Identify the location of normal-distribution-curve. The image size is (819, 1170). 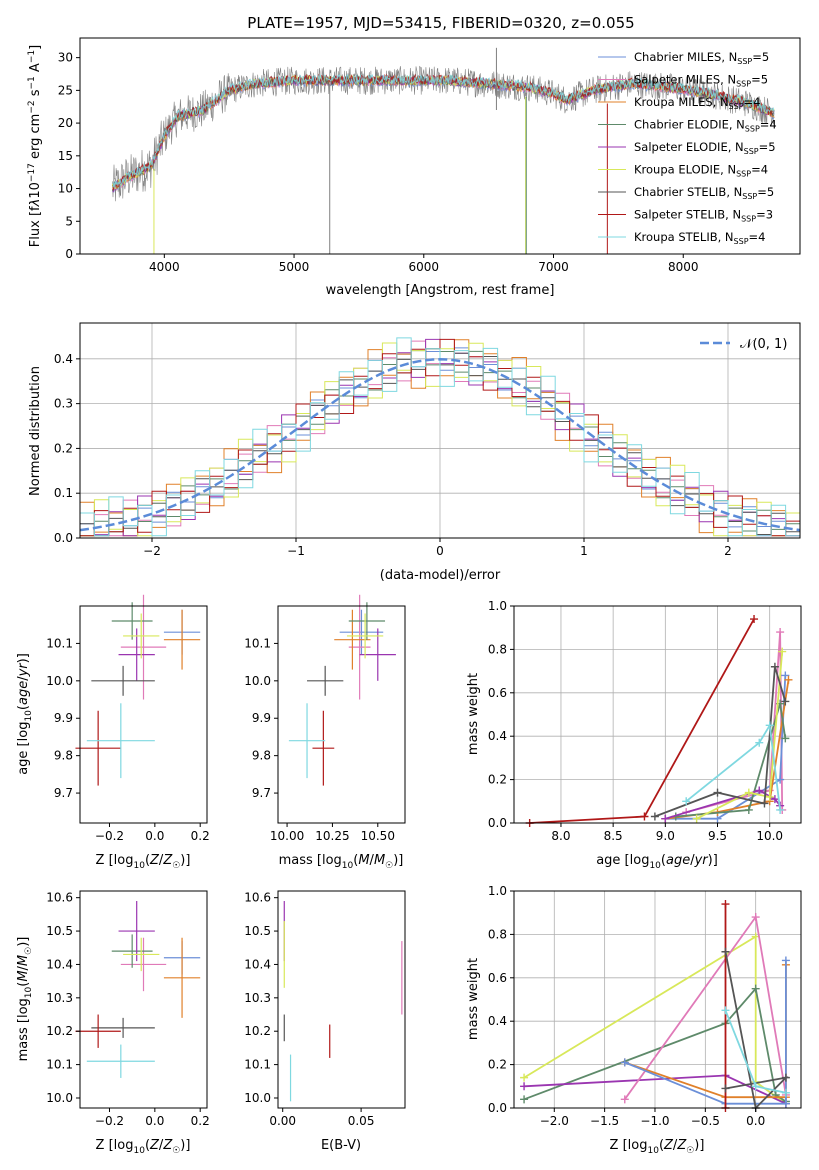
(440, 445).